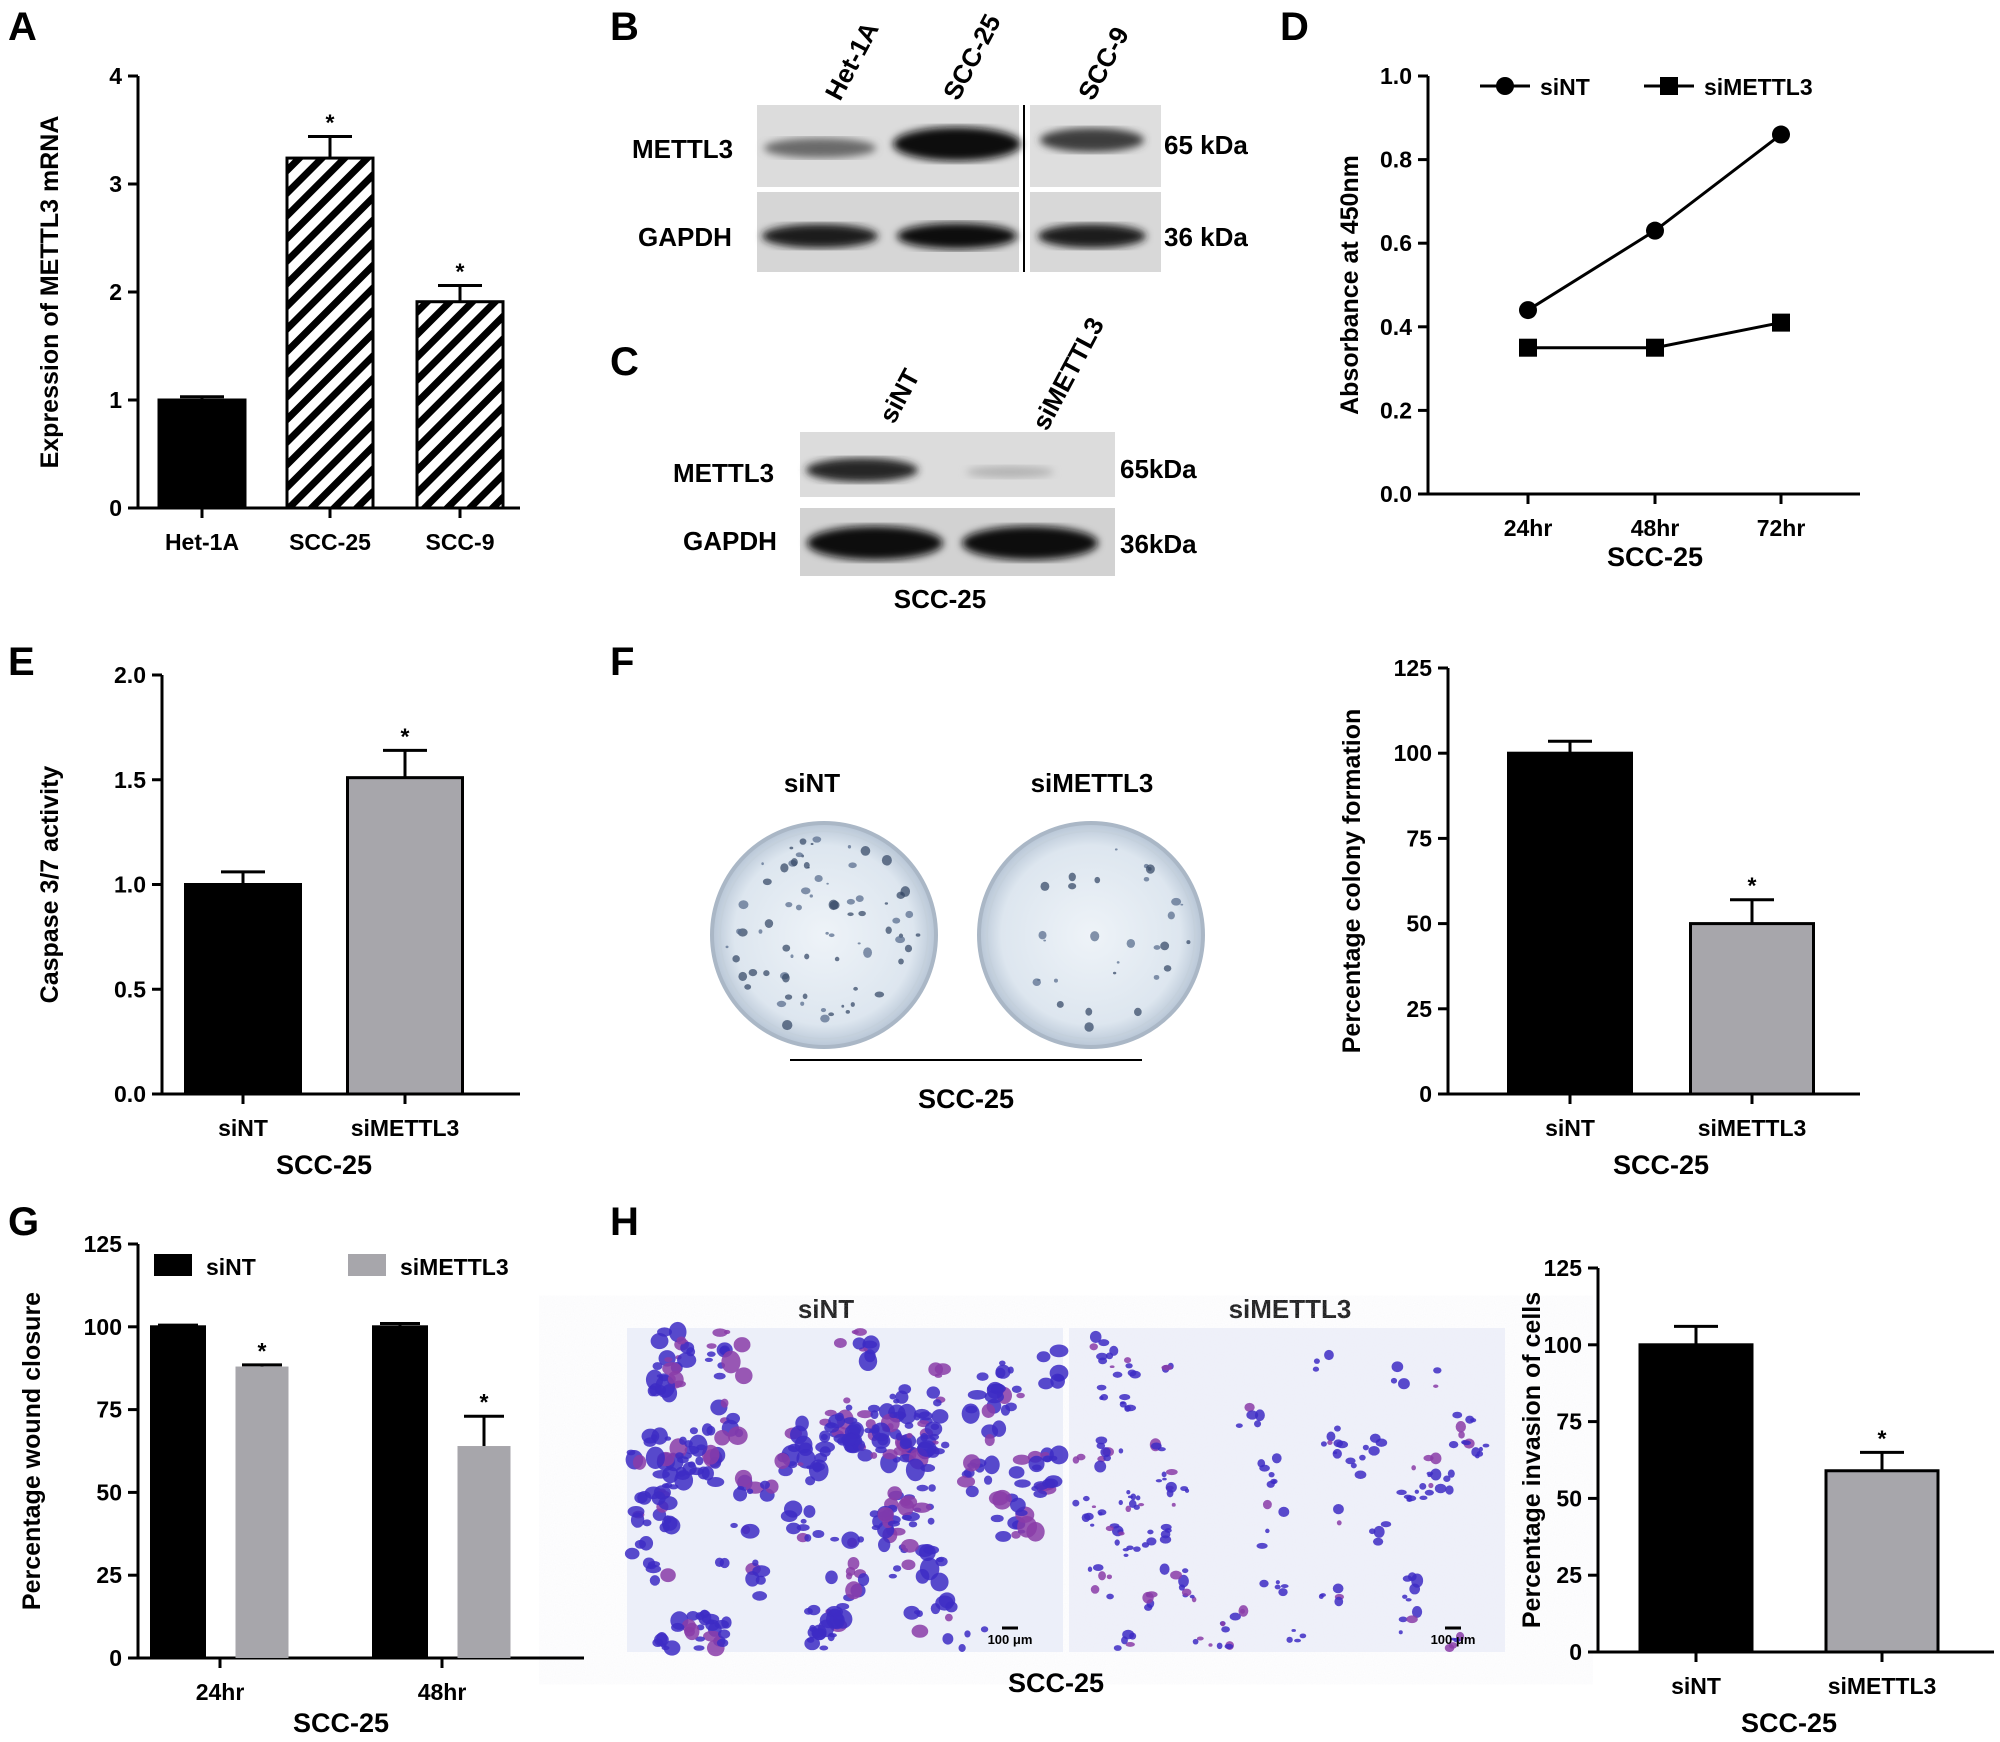 Image resolution: width=2000 pixels, height=1742 pixels. What do you see at coordinates (1781, 134) in the screenshot?
I see `data-point-circle` at bounding box center [1781, 134].